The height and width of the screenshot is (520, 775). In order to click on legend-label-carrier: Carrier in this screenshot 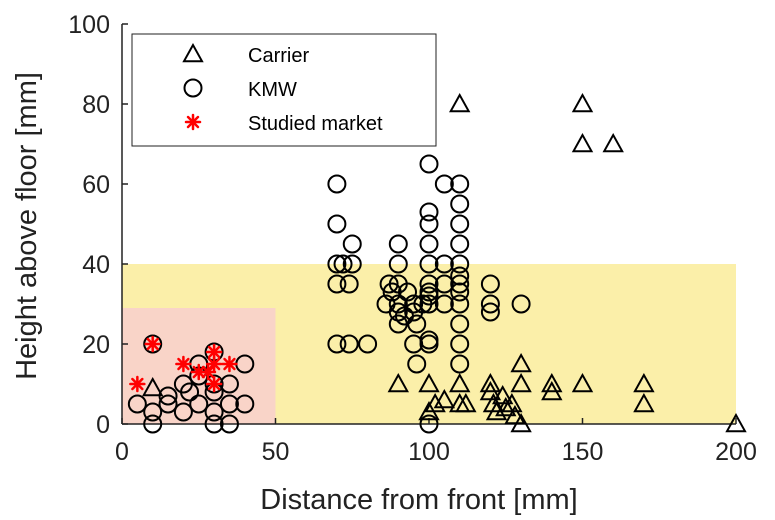, I will do `click(278, 56)`.